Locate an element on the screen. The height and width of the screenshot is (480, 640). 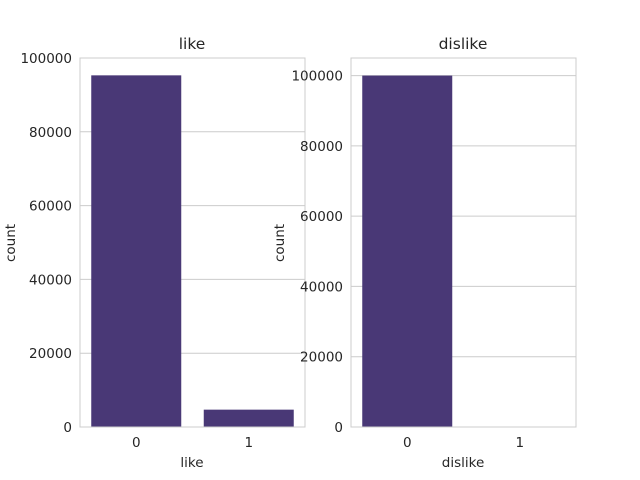
chart-title: like is located at coordinates (192, 44).